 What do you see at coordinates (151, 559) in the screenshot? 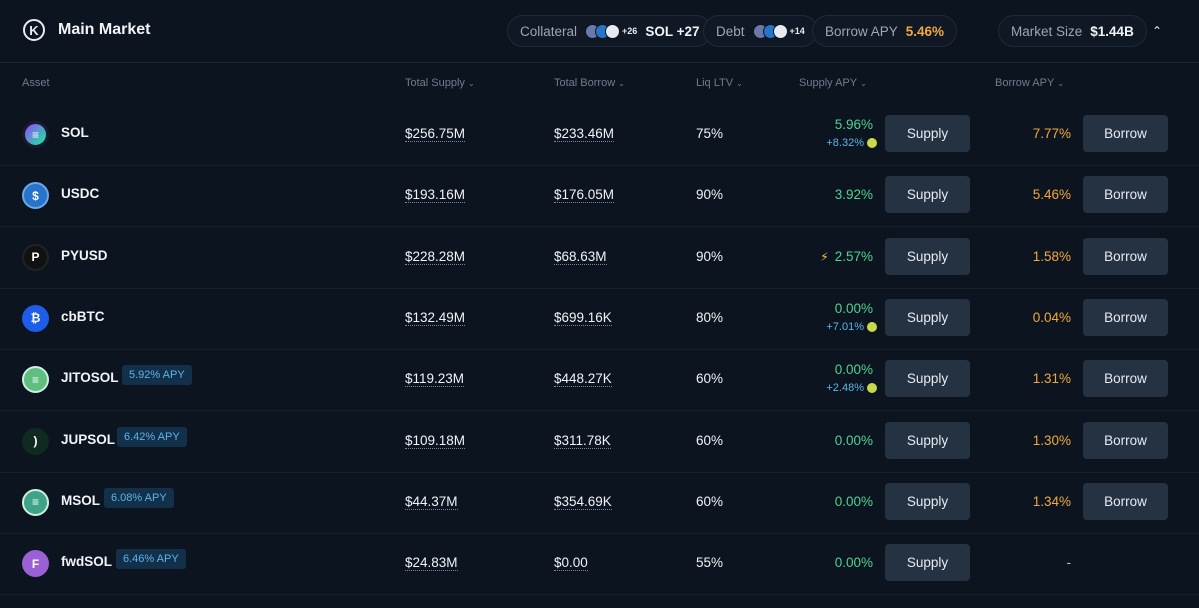
I see `staking-apy-badge: 6.46% APY` at bounding box center [151, 559].